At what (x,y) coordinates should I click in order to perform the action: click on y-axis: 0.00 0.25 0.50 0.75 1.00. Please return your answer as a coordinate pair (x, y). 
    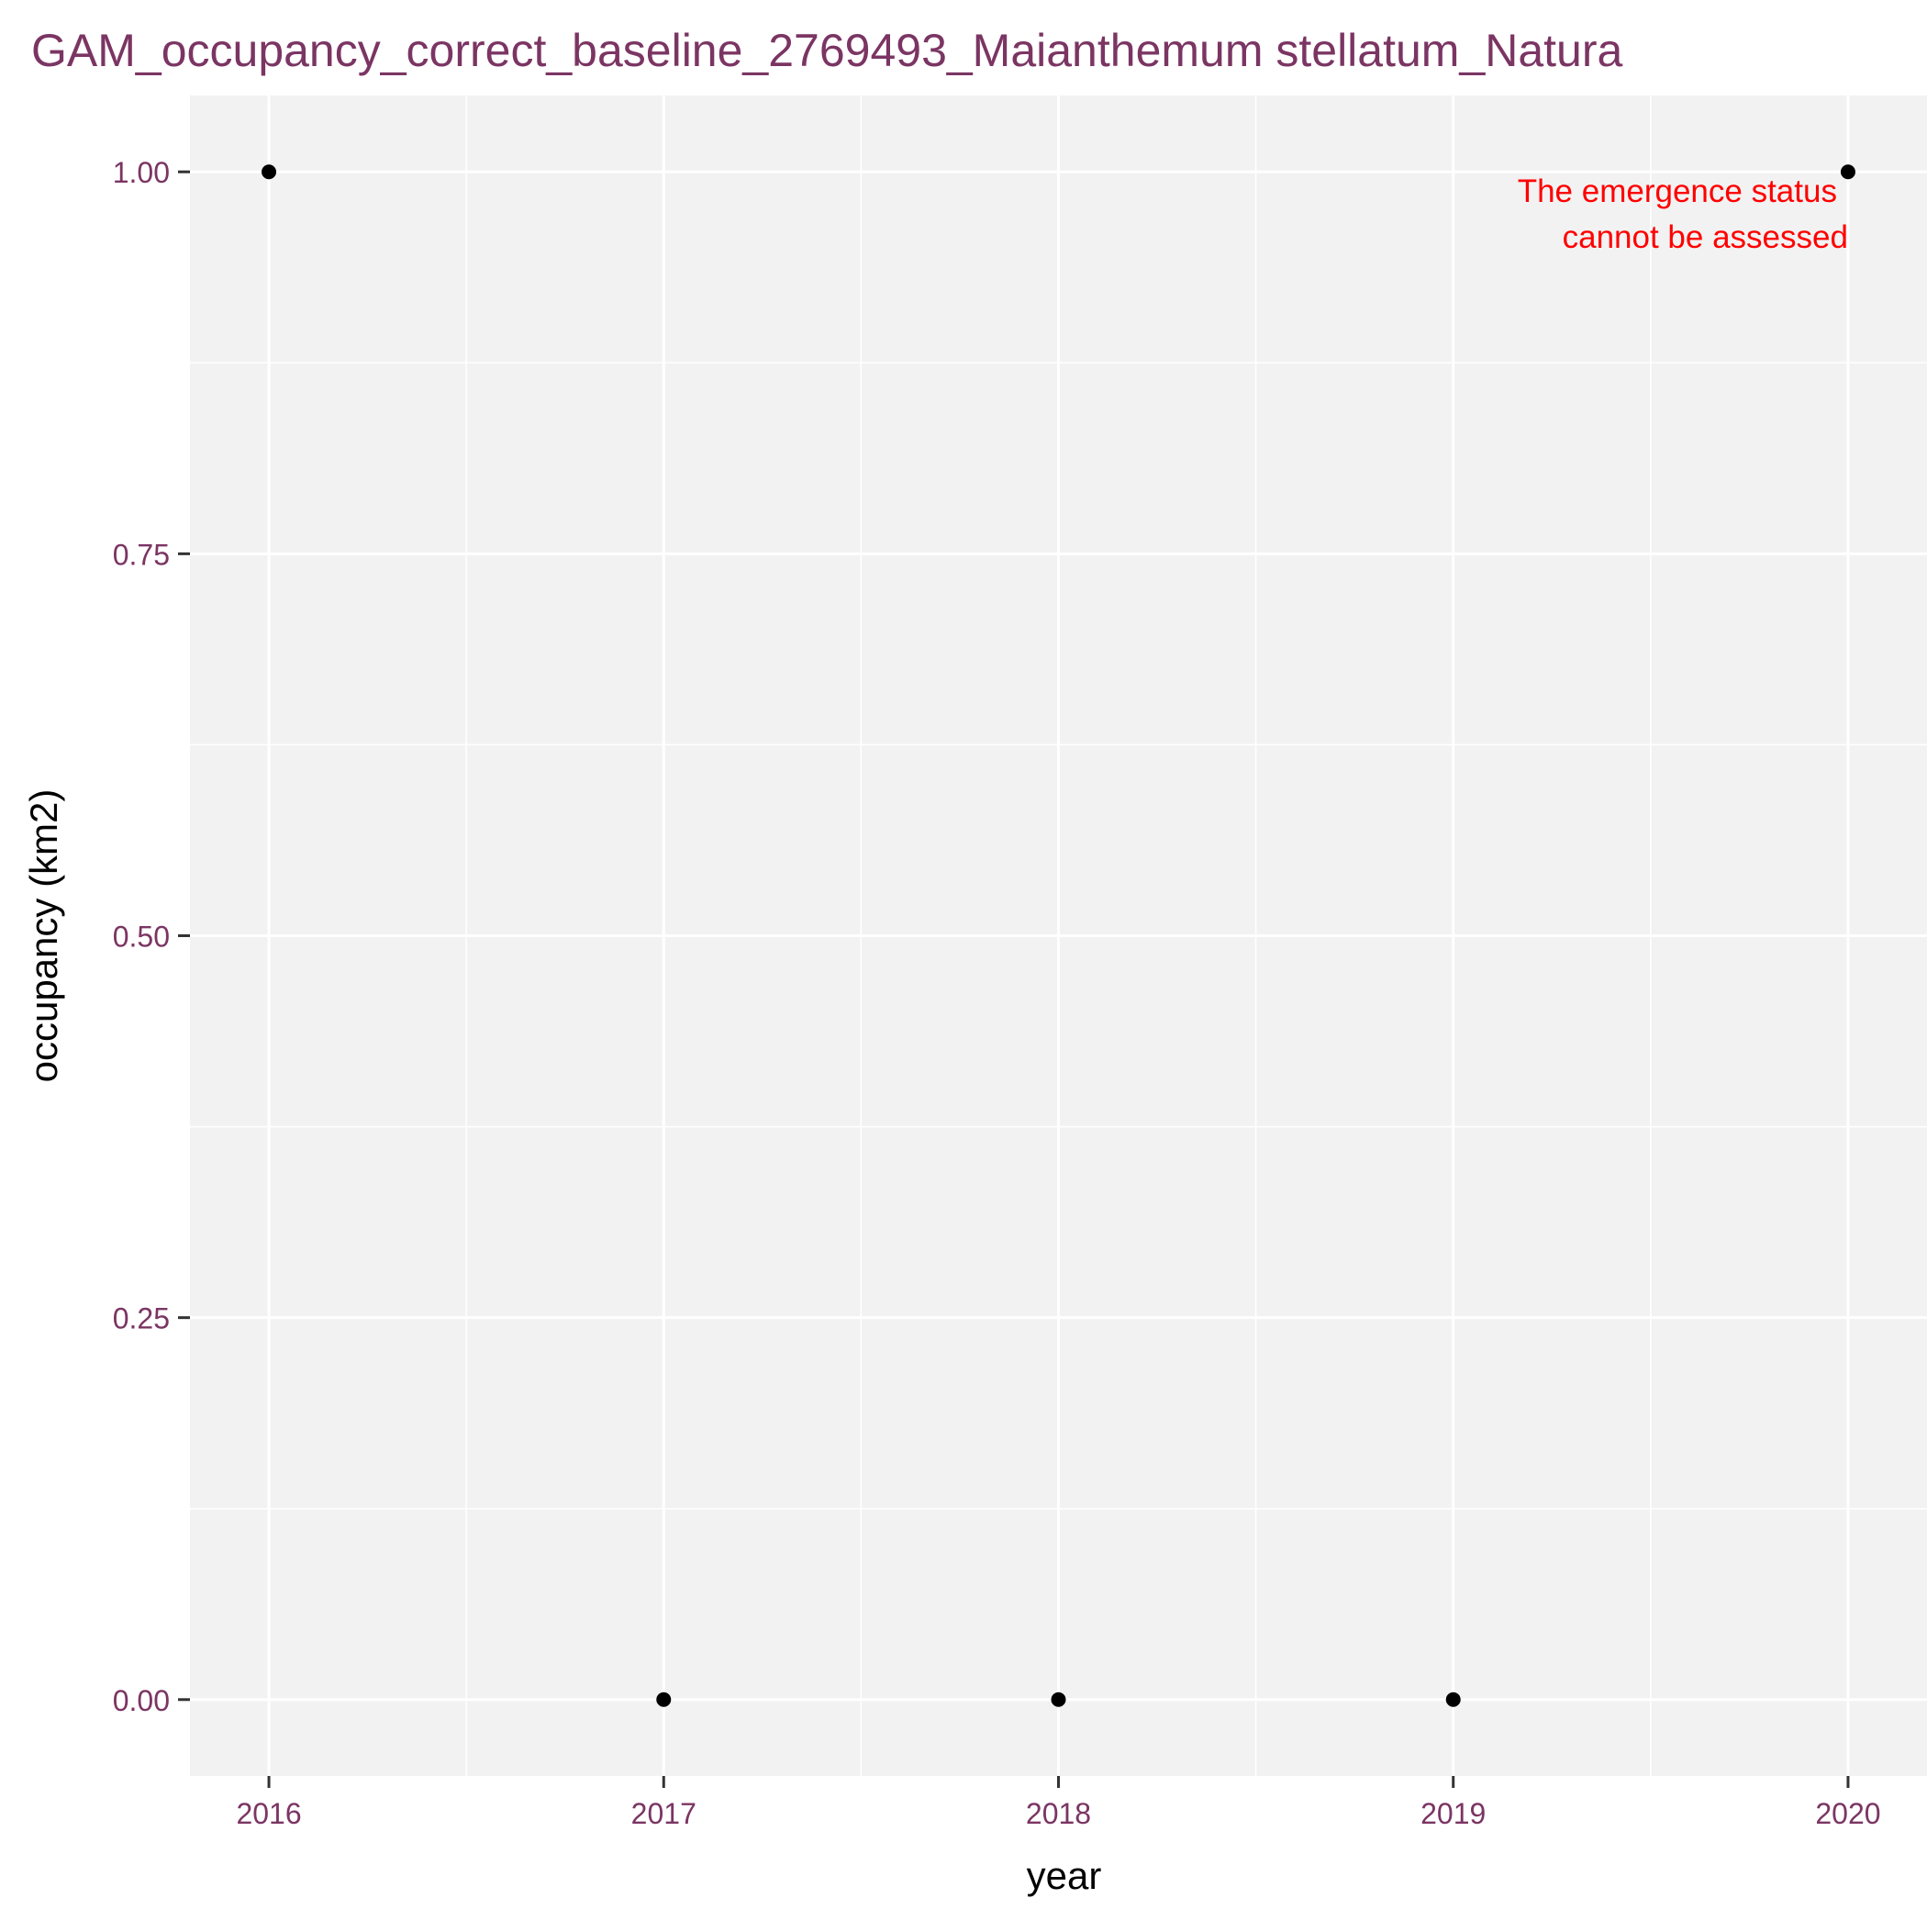
    Looking at the image, I should click on (151, 936).